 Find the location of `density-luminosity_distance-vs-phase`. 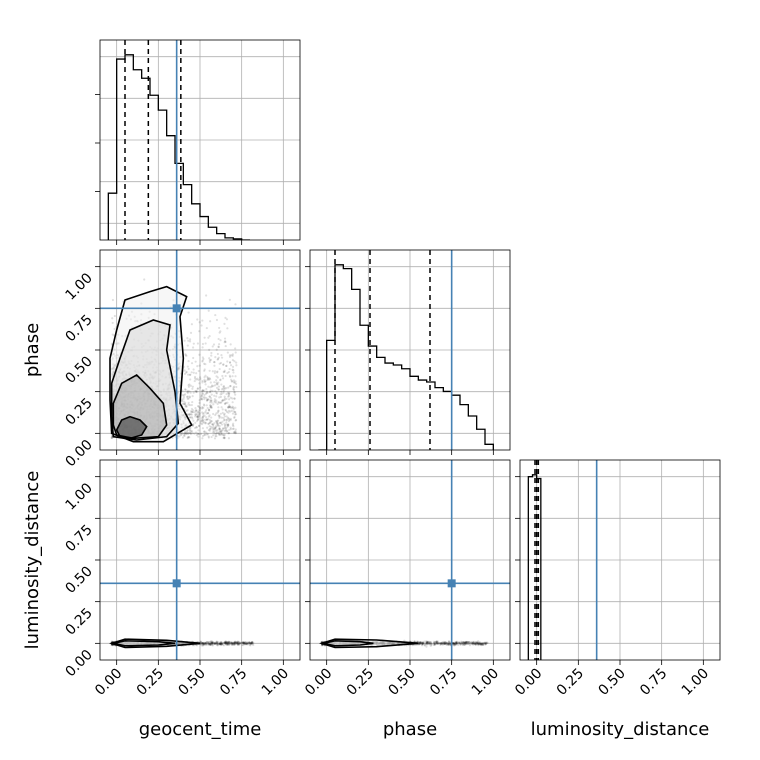

density-luminosity_distance-vs-phase is located at coordinates (403, 643).